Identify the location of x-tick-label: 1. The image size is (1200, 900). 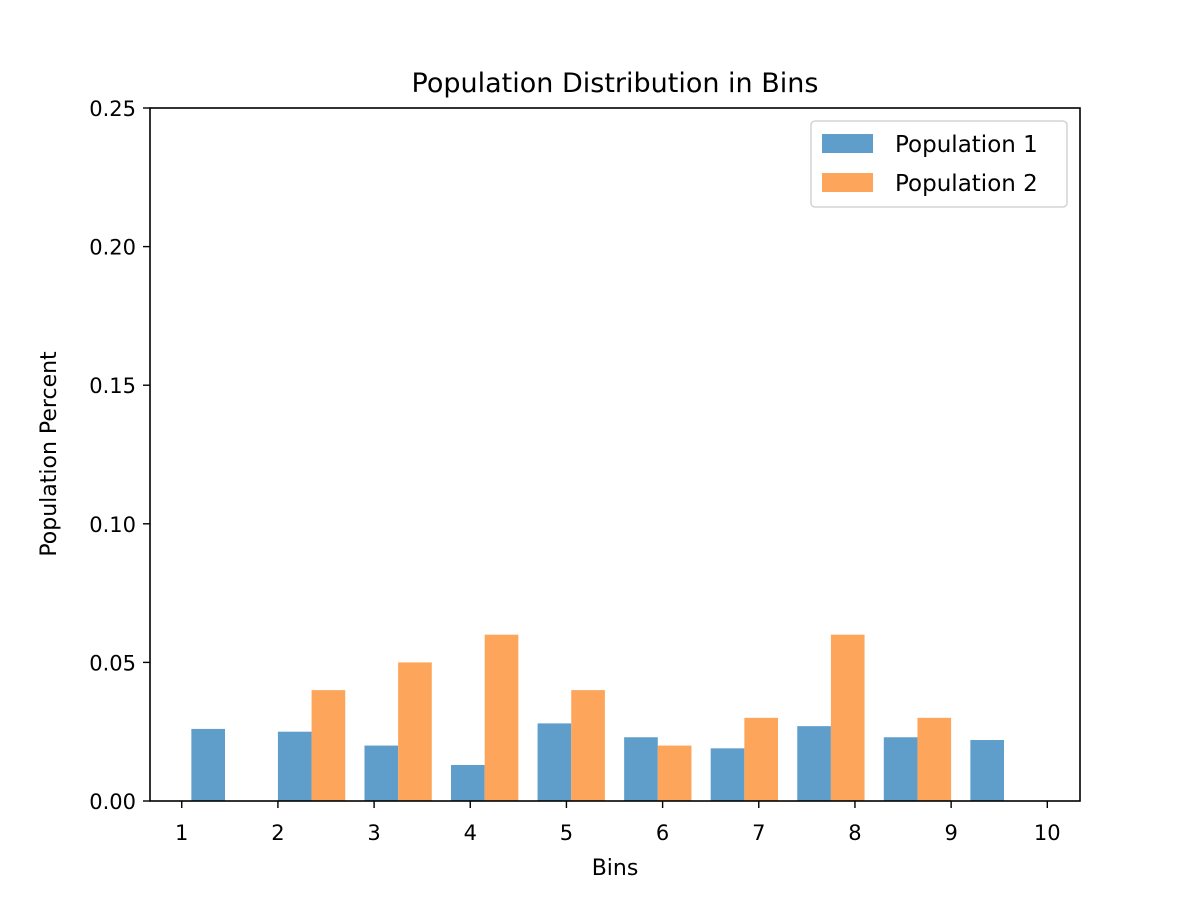
(181, 833).